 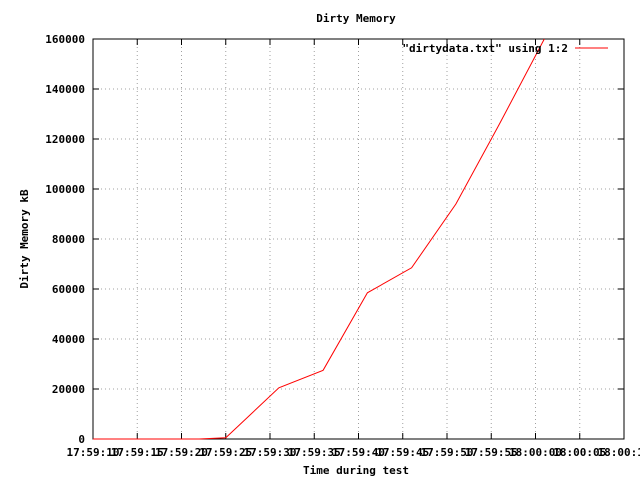 I want to click on x-tick-label: 18:00:05, so click(x=579, y=452).